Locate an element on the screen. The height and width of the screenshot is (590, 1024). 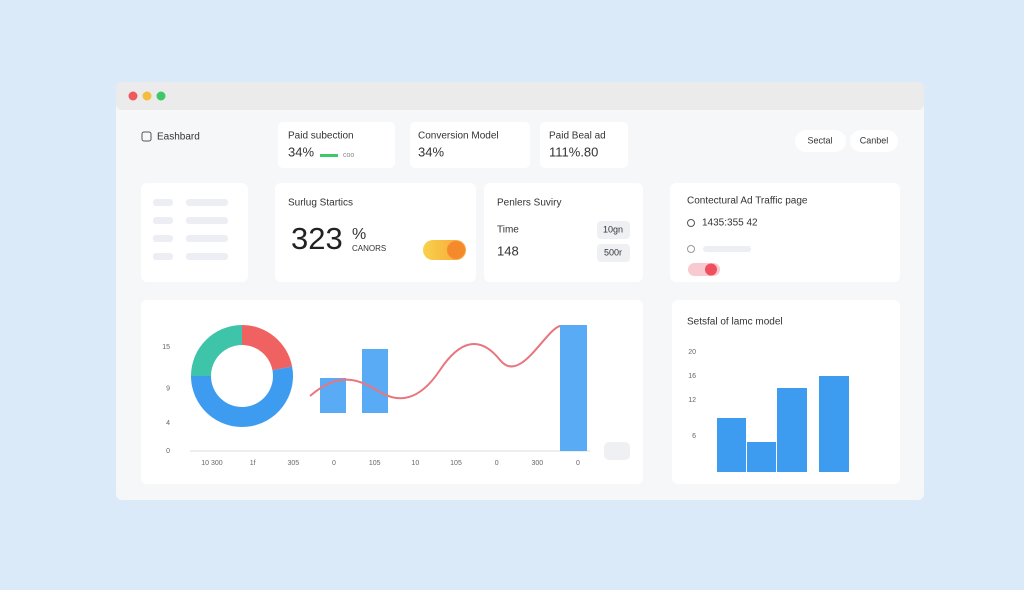
summary-value: 323 is located at coordinates (317, 238).